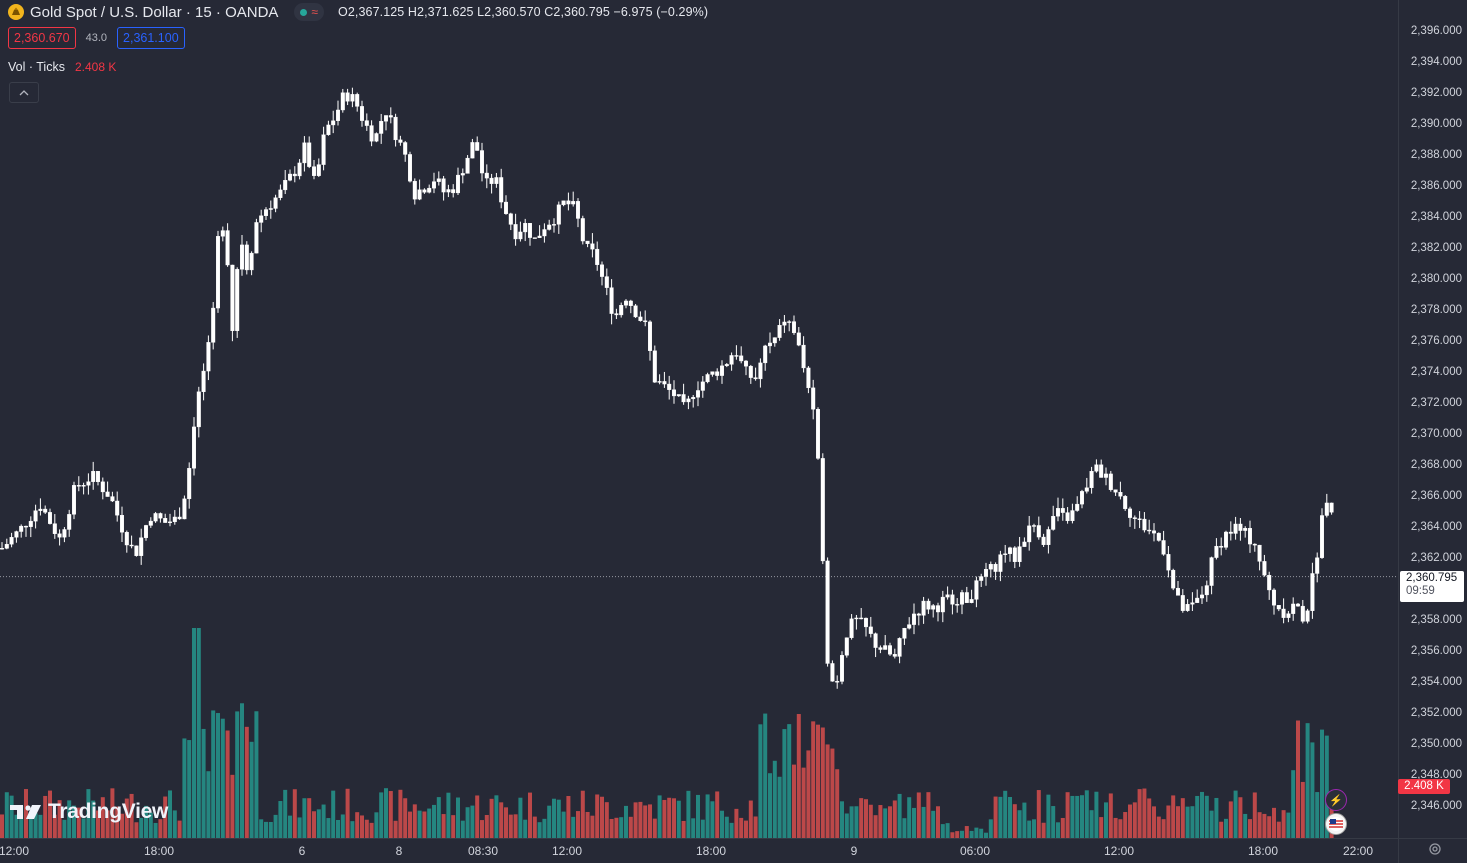 The image size is (1467, 863). What do you see at coordinates (151, 38) in the screenshot?
I see `buy-button: 2,361.100` at bounding box center [151, 38].